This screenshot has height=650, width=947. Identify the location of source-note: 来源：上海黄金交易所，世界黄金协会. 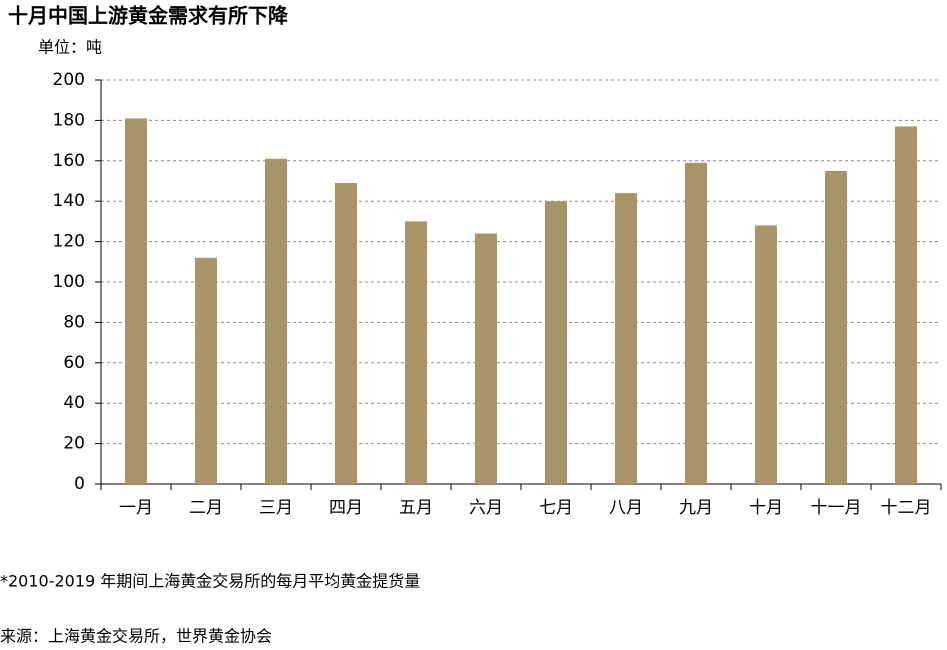
(136, 636).